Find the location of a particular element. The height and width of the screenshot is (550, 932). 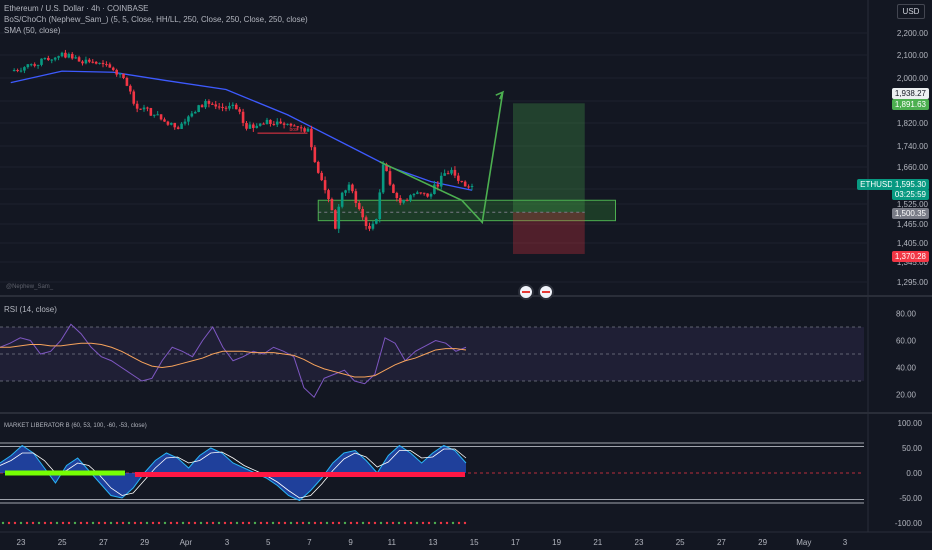

rsi-ma-line is located at coordinates (233, 360).